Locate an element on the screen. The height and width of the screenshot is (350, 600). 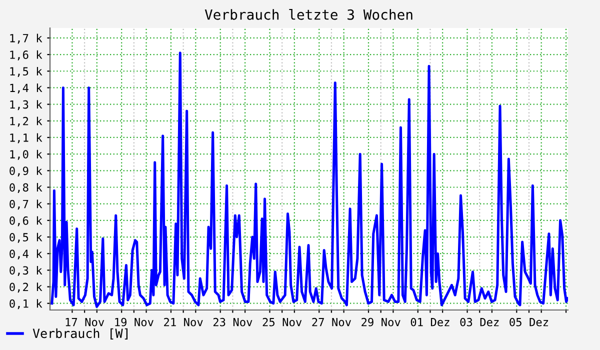
chart-title: Verbrauch letzte 3 Wochen is located at coordinates (308, 14).